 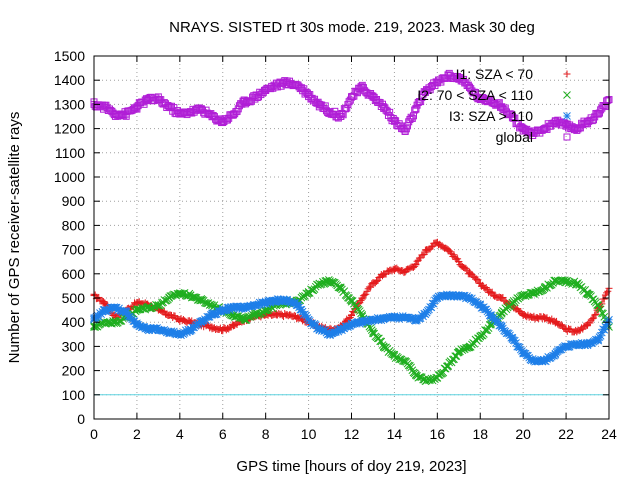 I want to click on x-tick-label: 18, so click(x=480, y=434).